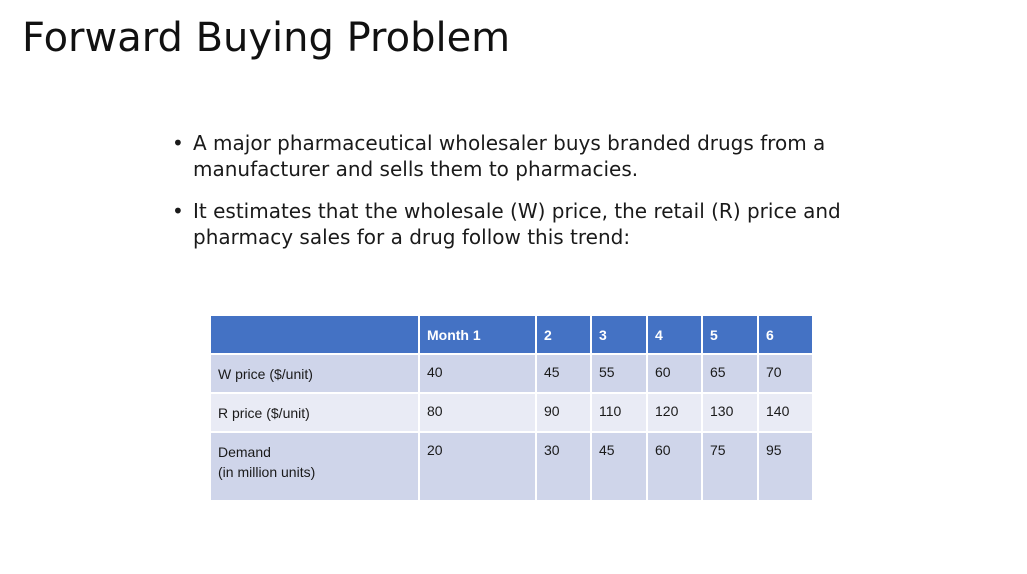  Describe the element at coordinates (477, 334) in the screenshot. I see `table-header-cell: Month 1` at that location.